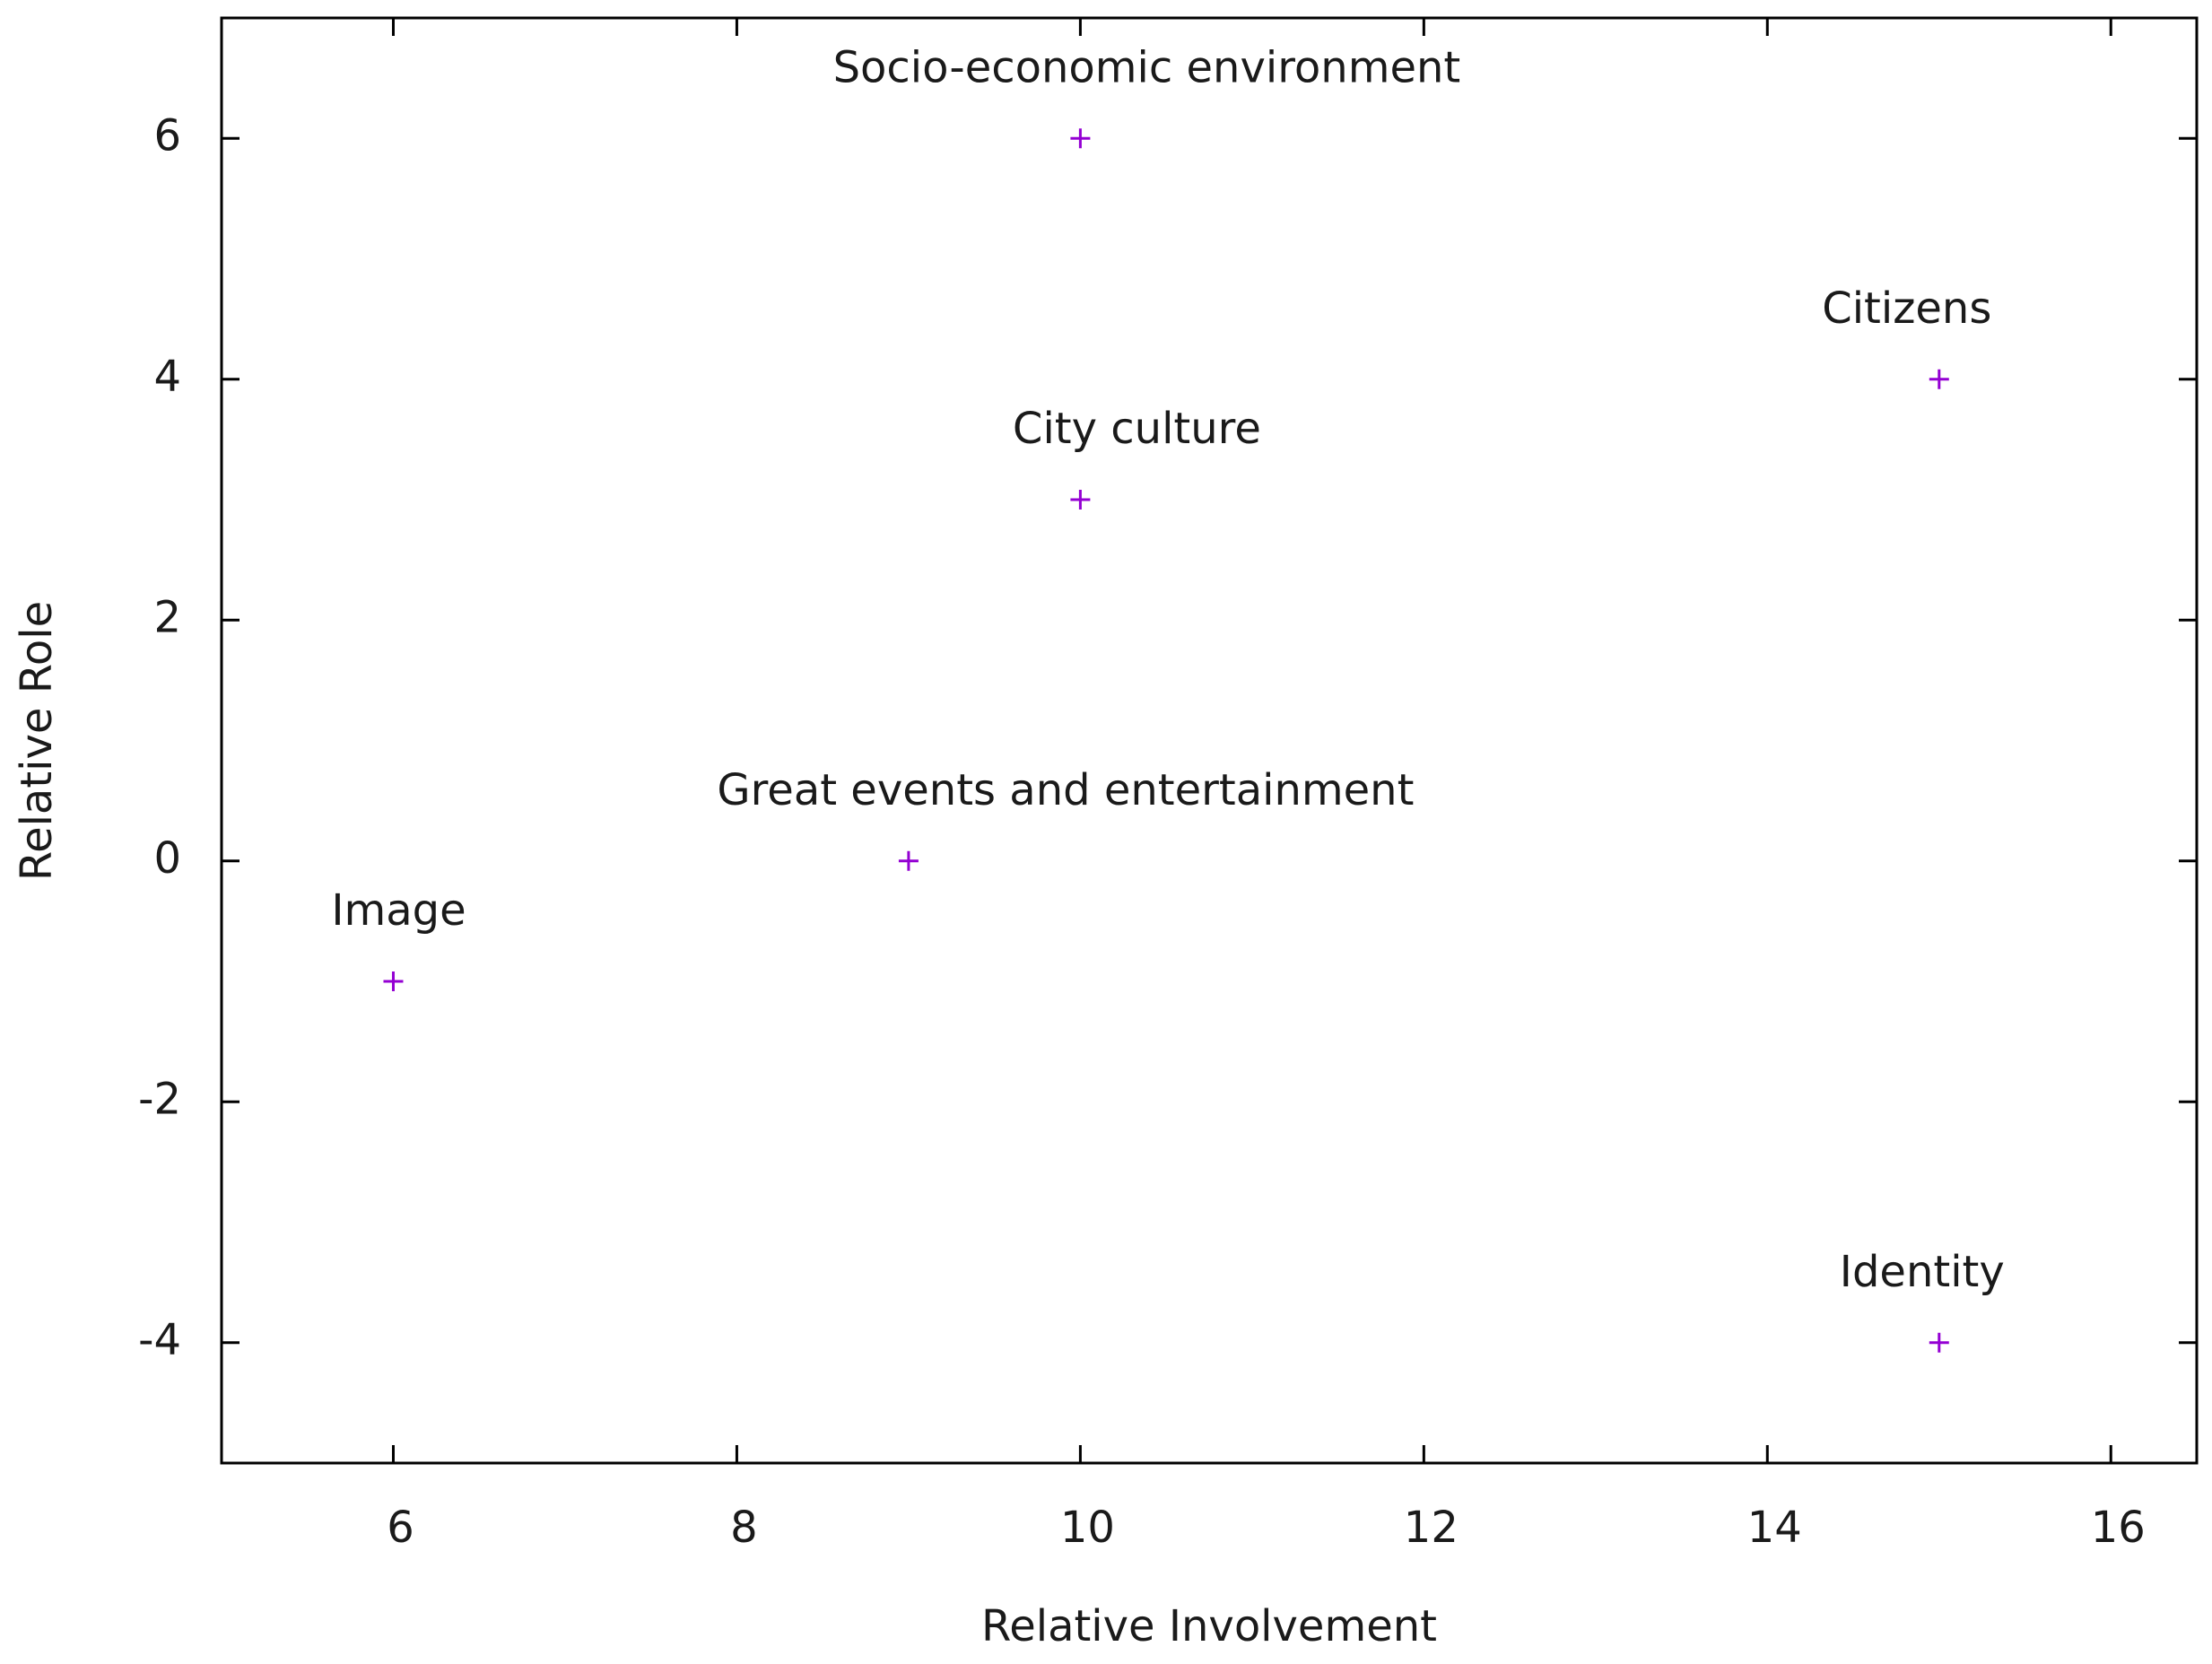 The height and width of the screenshot is (1664, 2212). I want to click on x-tick-label: 6, so click(400, 1528).